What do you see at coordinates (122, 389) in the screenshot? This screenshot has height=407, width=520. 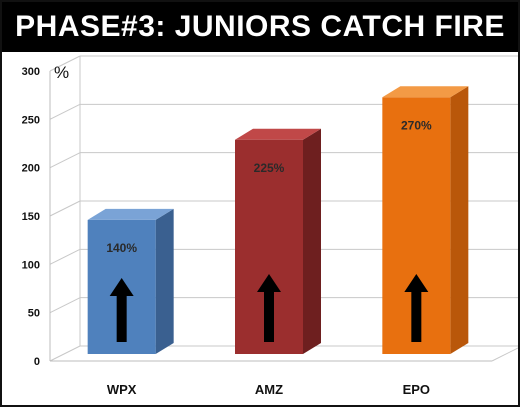 I see `x-category-label: WPX` at bounding box center [122, 389].